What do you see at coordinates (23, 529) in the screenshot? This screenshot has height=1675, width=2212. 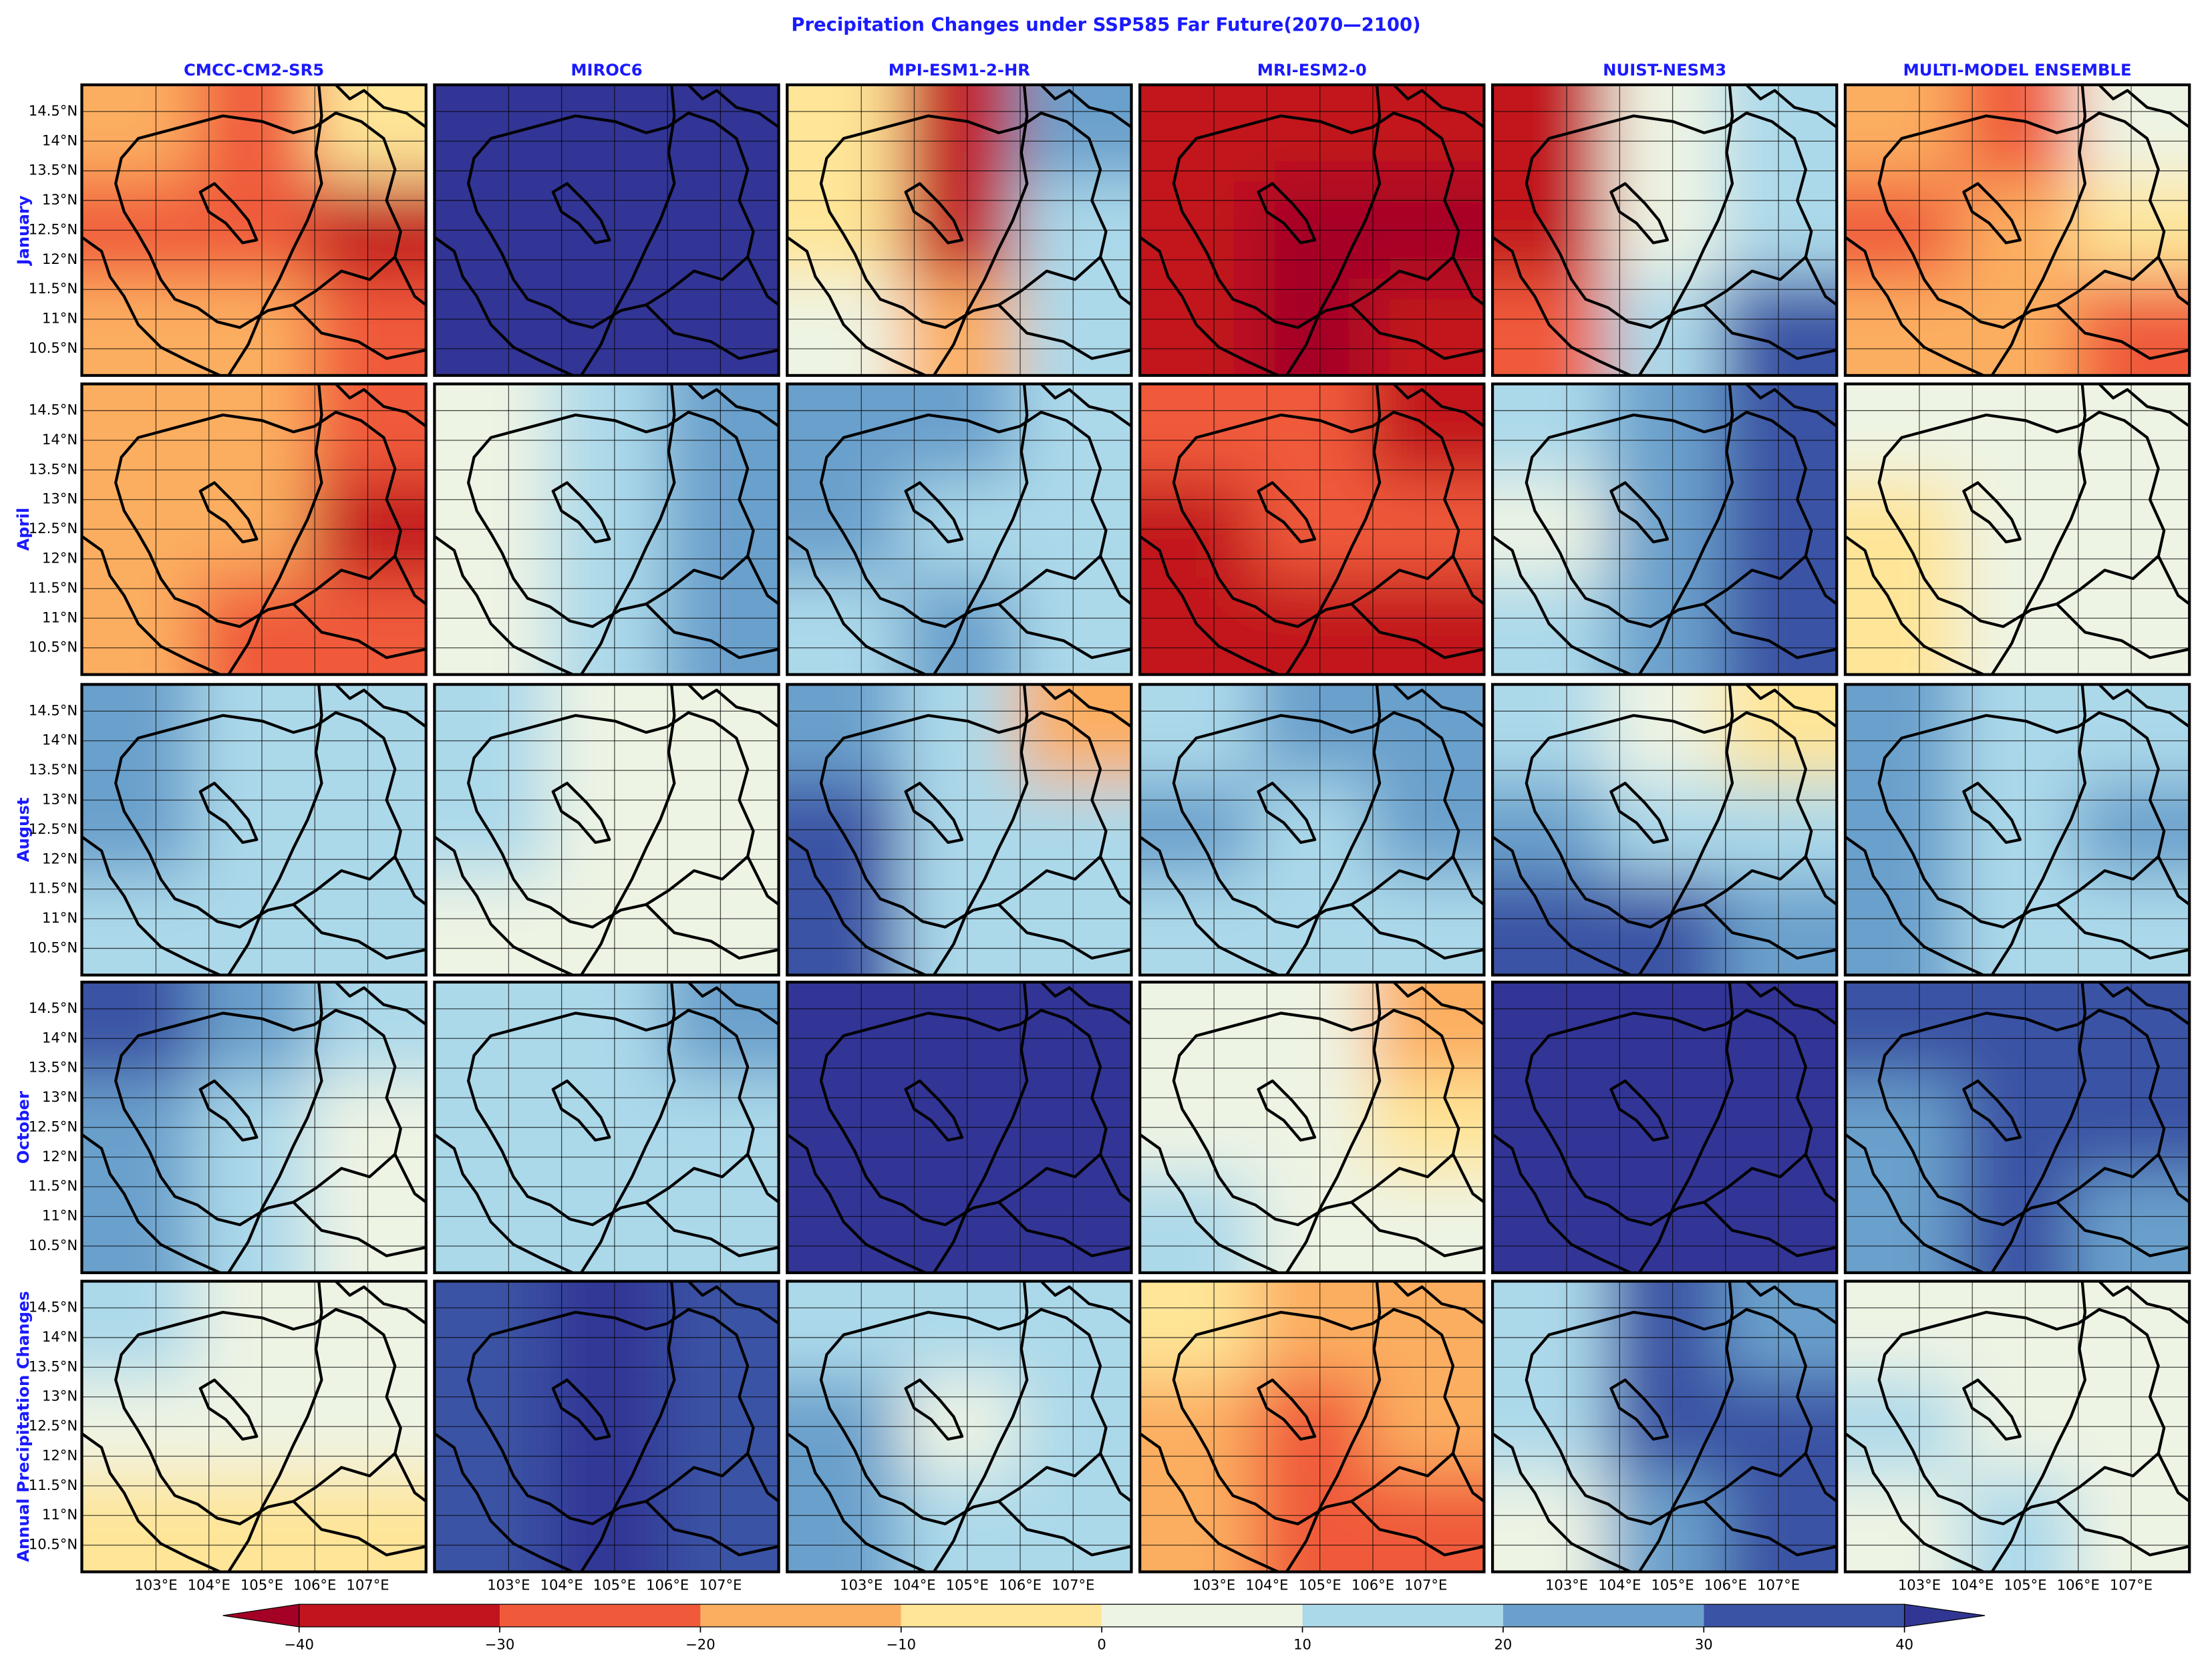 I see `row-label: April` at bounding box center [23, 529].